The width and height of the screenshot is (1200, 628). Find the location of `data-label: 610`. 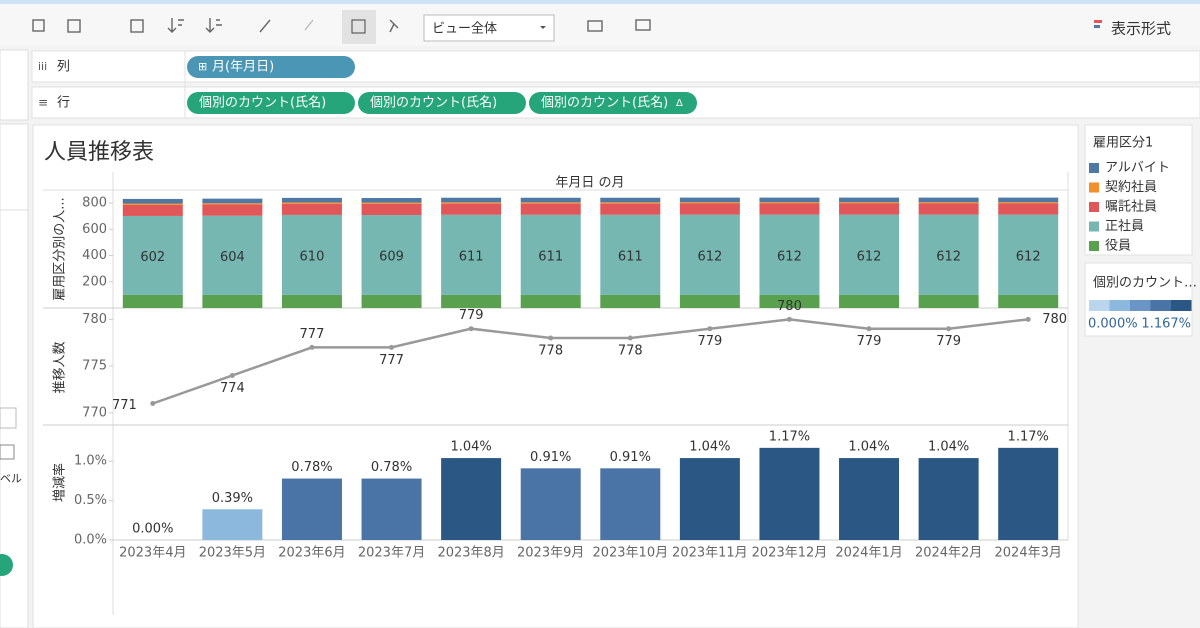

data-label: 610 is located at coordinates (312, 256).